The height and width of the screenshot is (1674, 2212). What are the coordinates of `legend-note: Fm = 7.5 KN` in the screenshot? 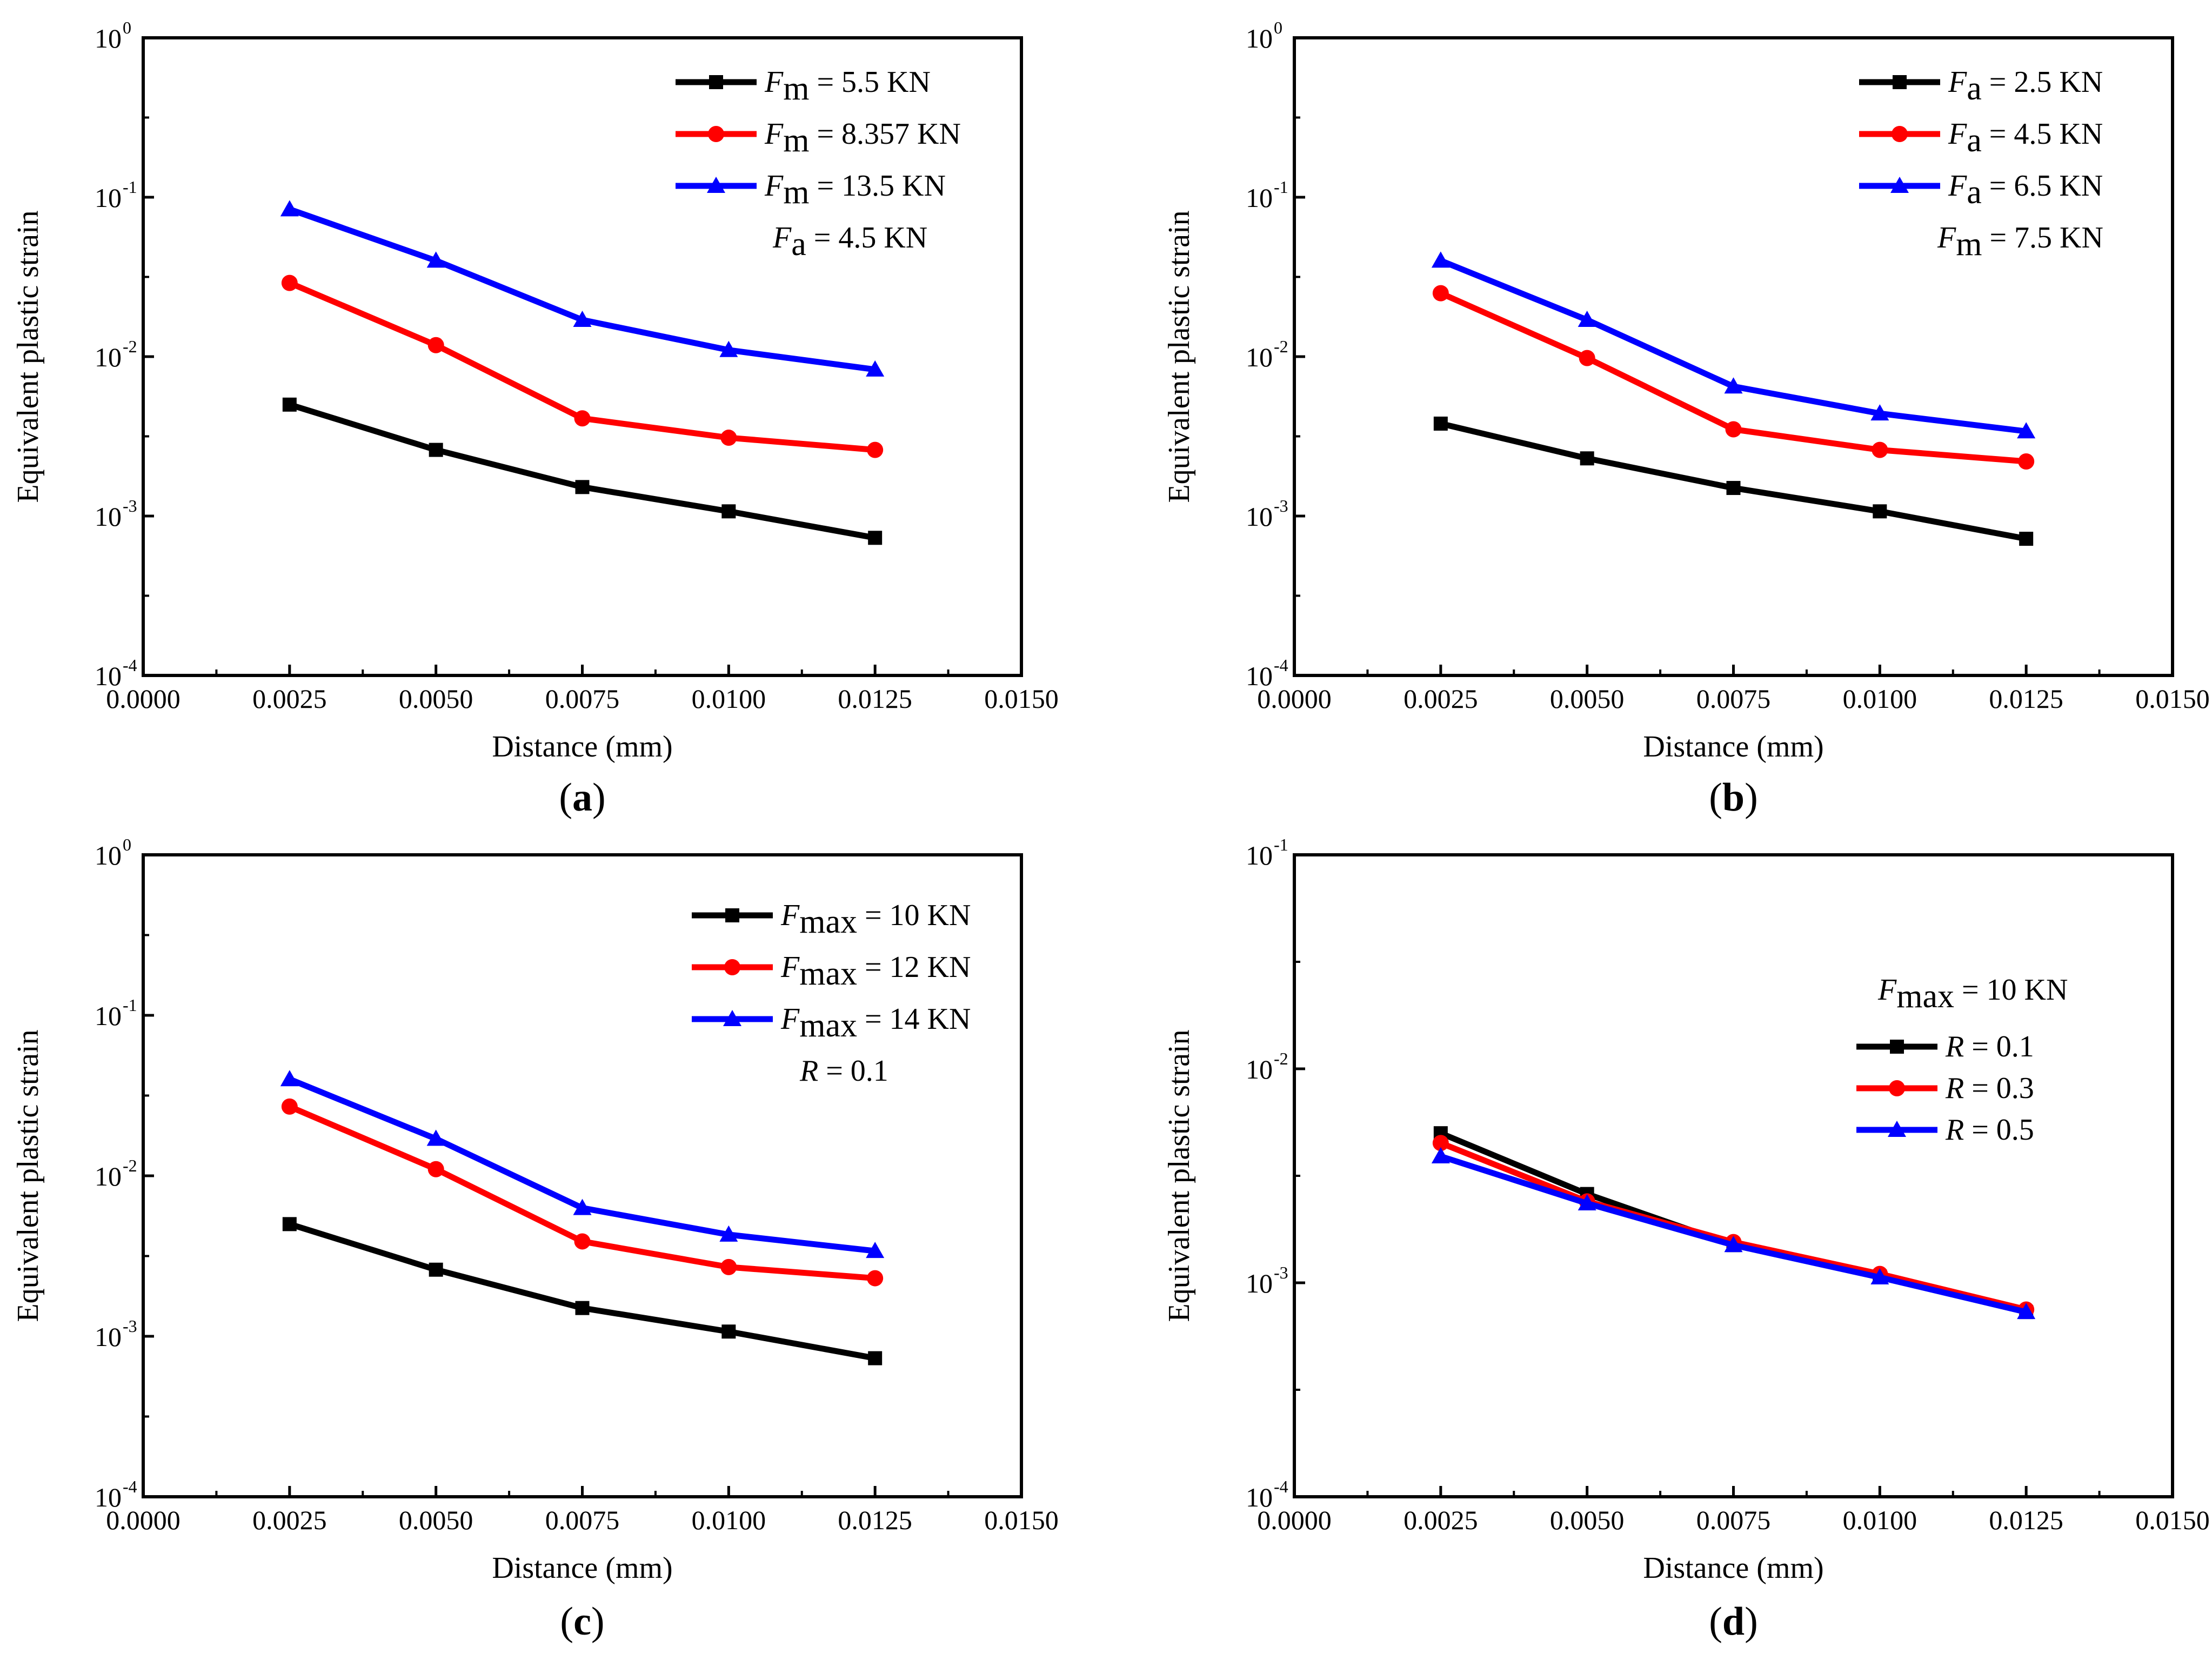 It's located at (2020, 242).